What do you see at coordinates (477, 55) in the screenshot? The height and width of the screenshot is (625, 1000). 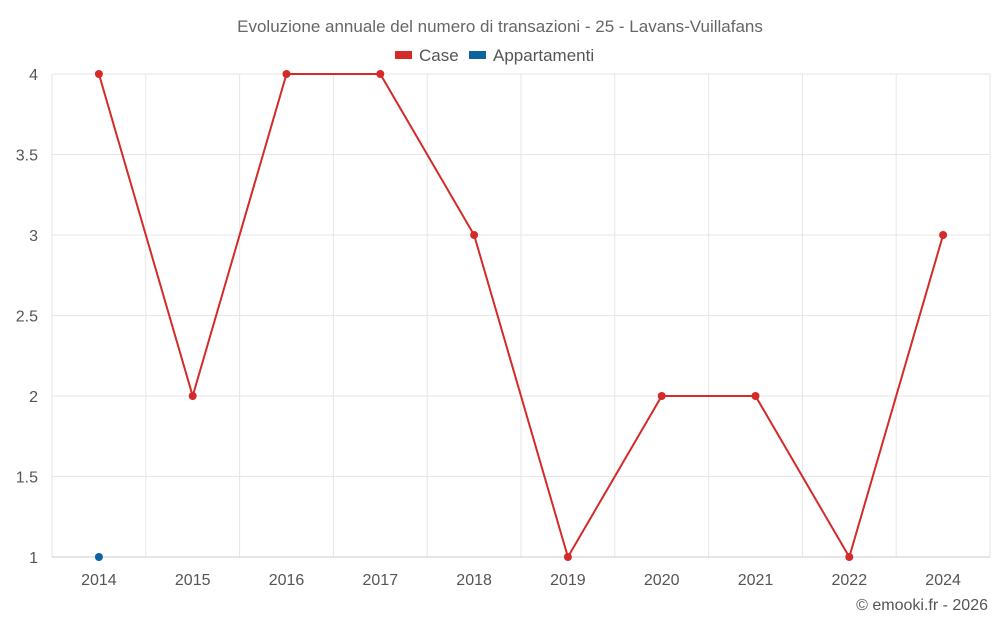 I see `legend-swatch-appartamenti` at bounding box center [477, 55].